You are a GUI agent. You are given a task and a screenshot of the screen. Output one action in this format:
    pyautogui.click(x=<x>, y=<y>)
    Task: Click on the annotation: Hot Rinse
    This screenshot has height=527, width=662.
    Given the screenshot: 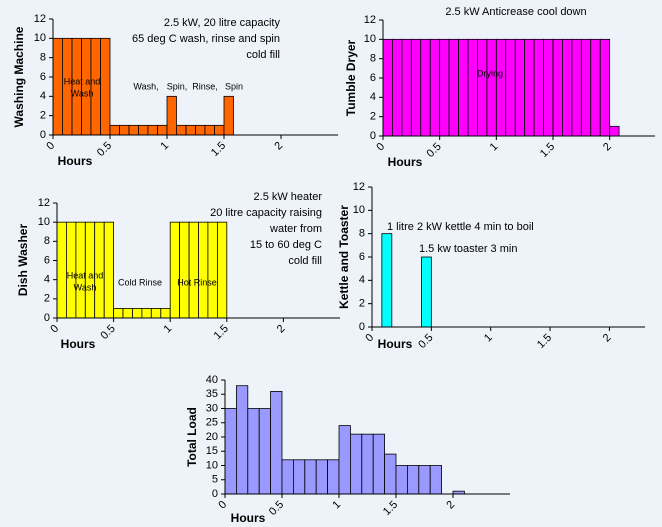 What is the action you would take?
    pyautogui.click(x=197, y=282)
    